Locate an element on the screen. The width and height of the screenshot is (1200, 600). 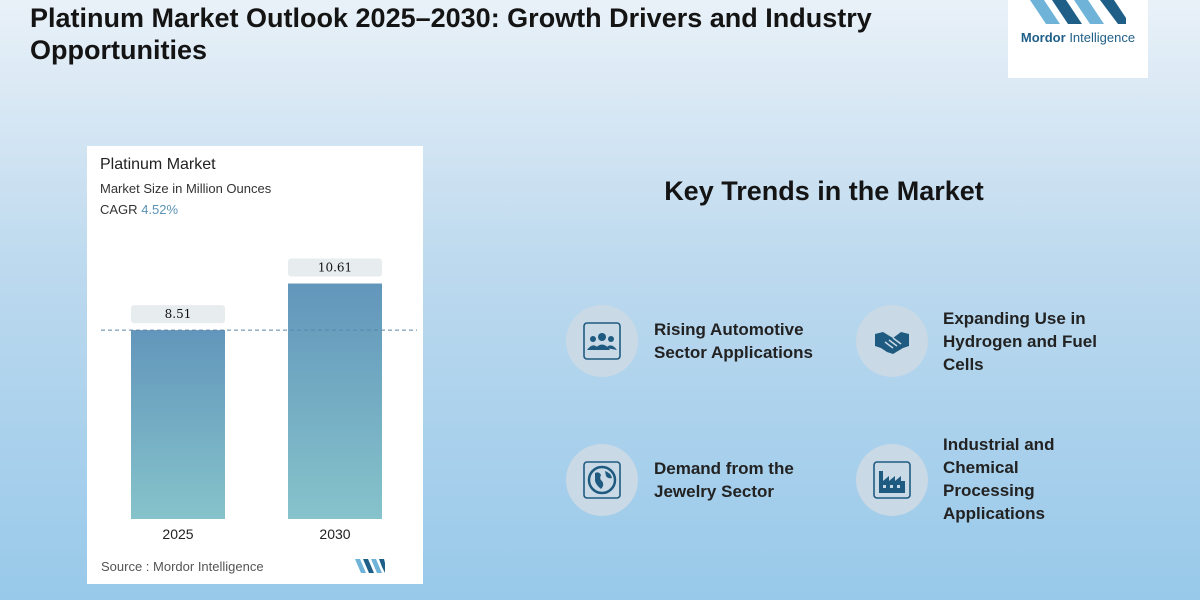
trends-title: Key Trends in the Market is located at coordinates (824, 191).